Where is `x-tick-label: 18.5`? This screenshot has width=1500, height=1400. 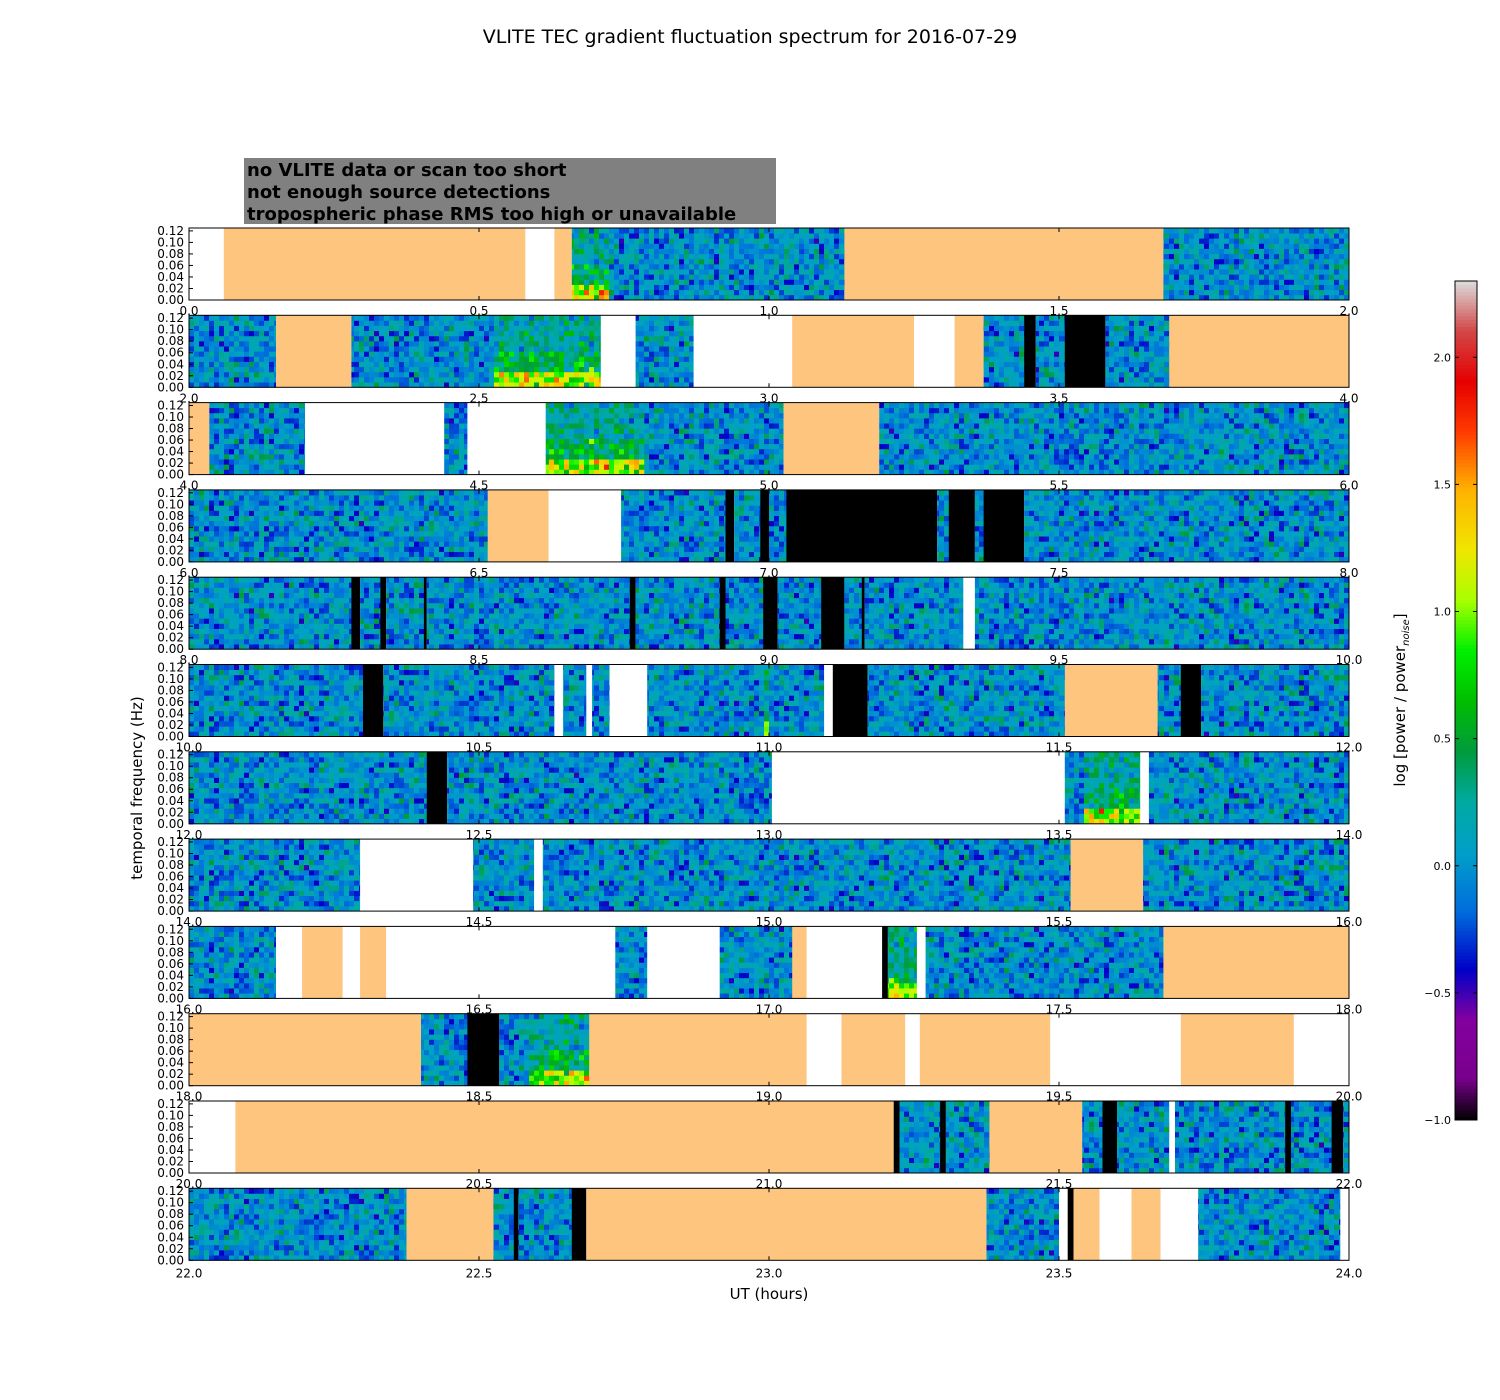 x-tick-label: 18.5 is located at coordinates (479, 1097).